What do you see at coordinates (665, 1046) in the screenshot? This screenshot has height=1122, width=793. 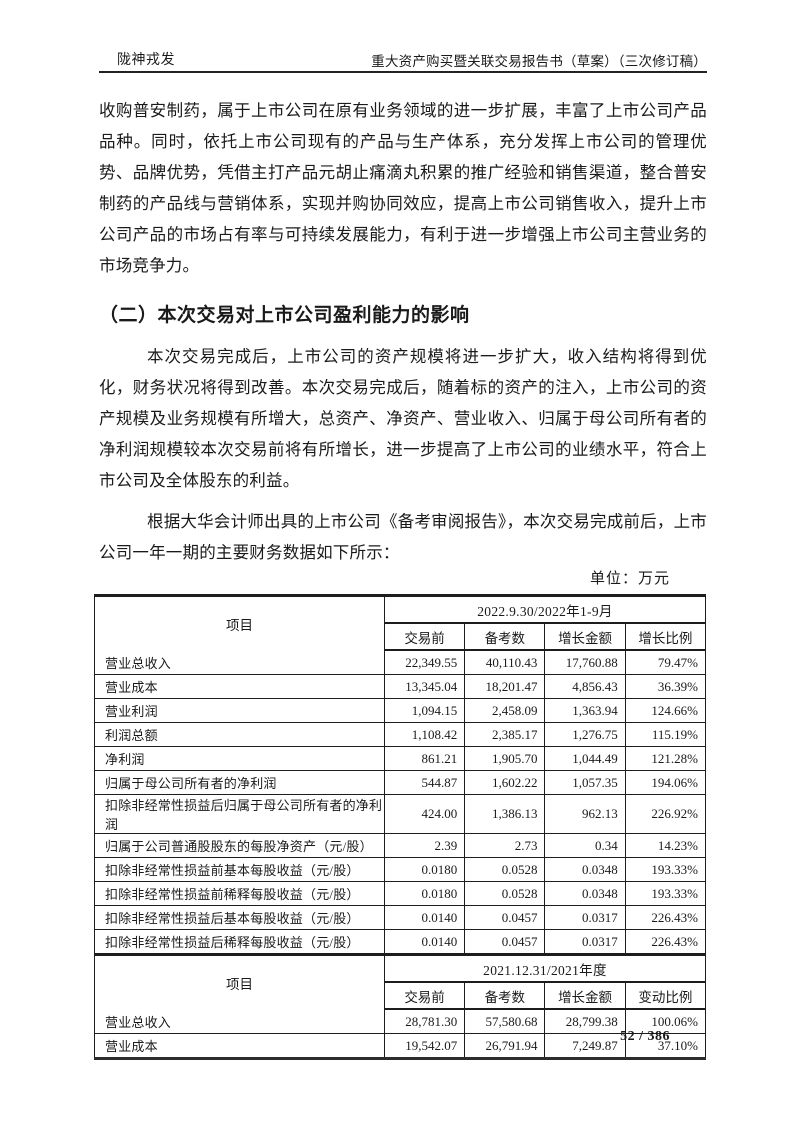 I see `value-cell: 37.10%` at bounding box center [665, 1046].